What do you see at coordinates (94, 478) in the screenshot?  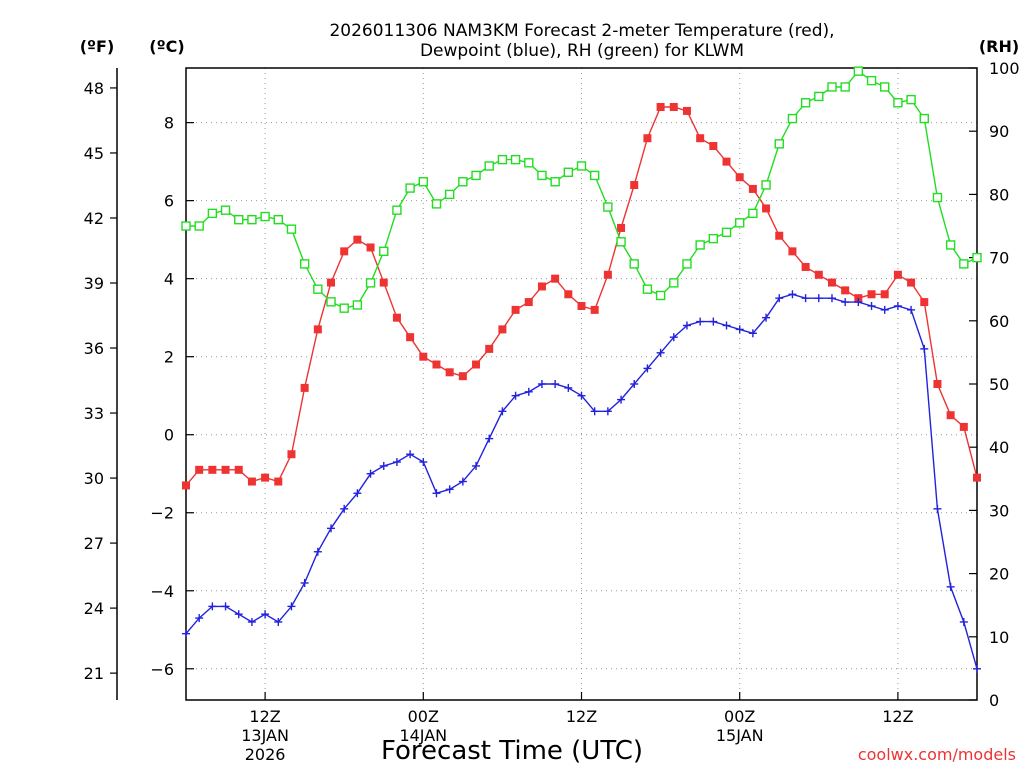 I see `fahrenheit-tick-label: 30` at bounding box center [94, 478].